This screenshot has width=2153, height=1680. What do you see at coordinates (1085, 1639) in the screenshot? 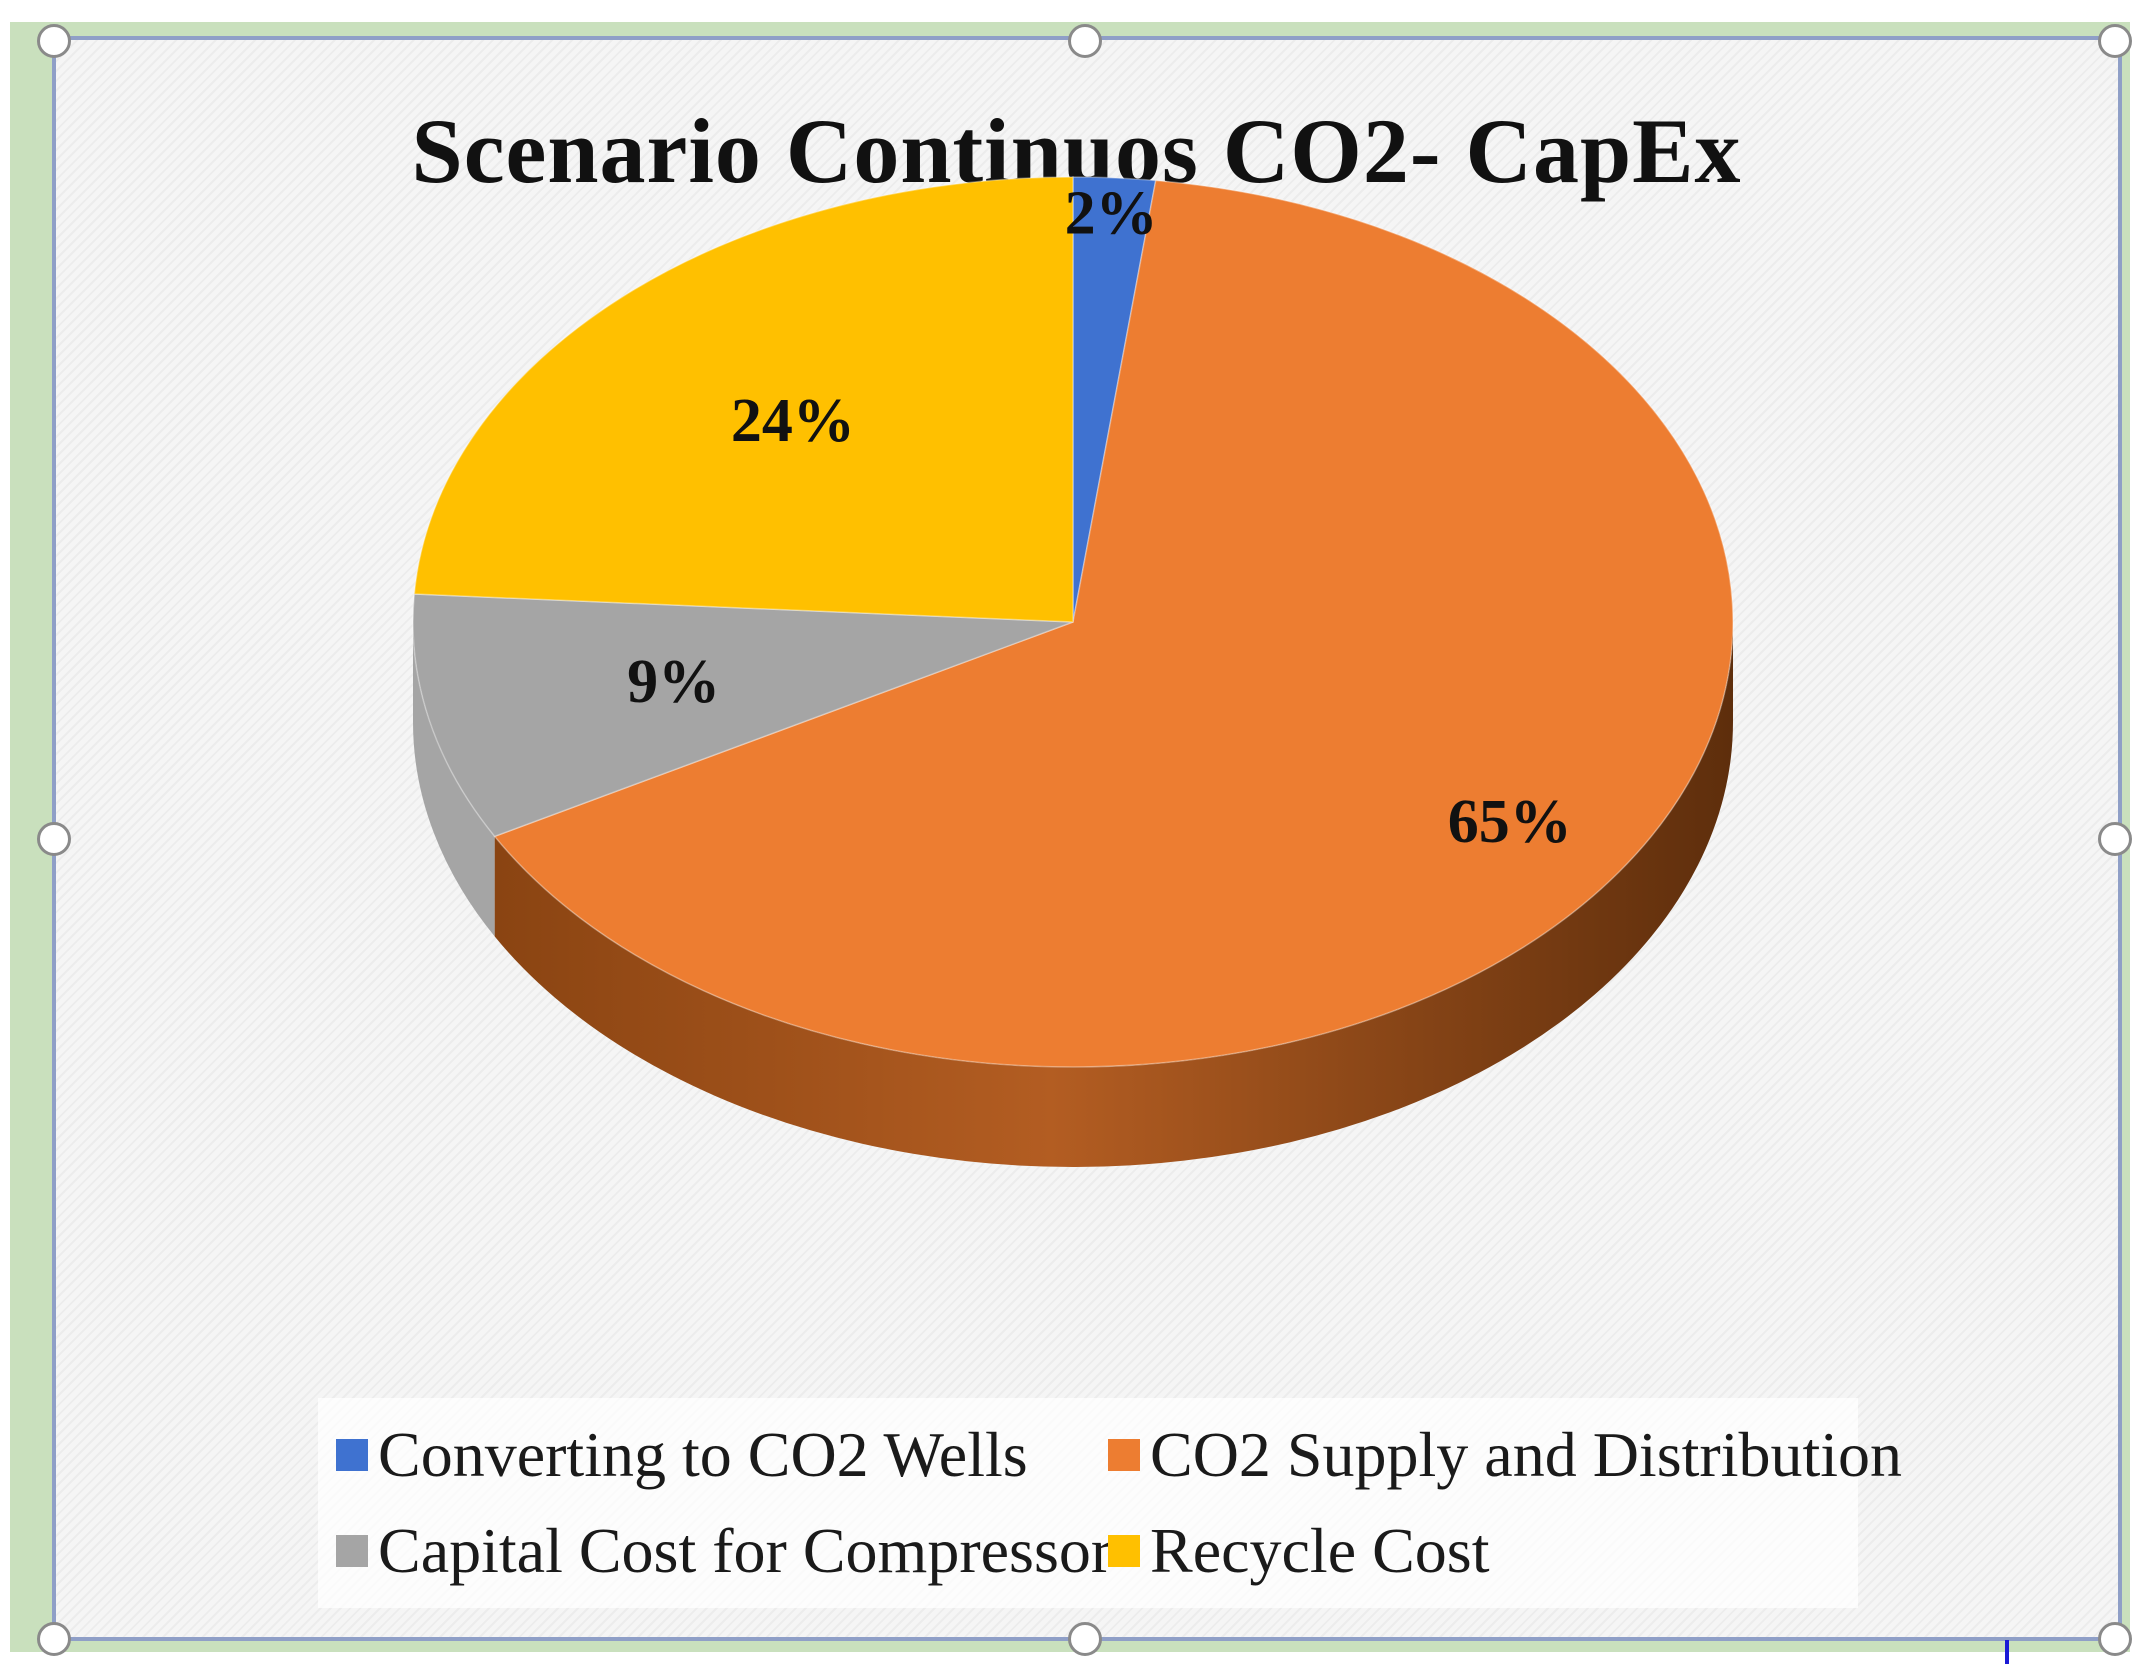
I see `resize-handle-bottom-center` at bounding box center [1085, 1639].